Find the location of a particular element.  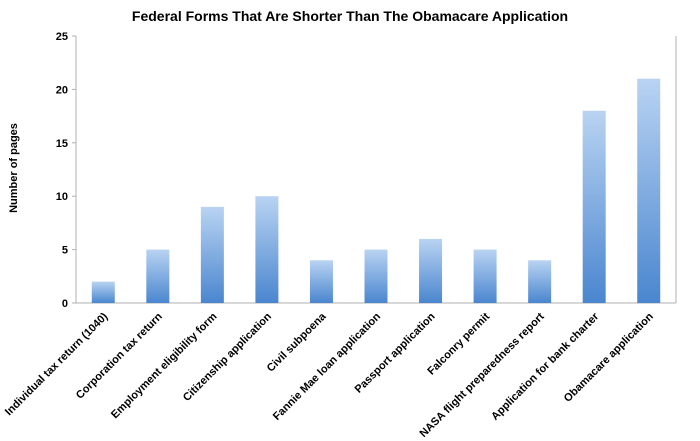

x-tick-label: Fannie Mae loan application is located at coordinates (327, 366).